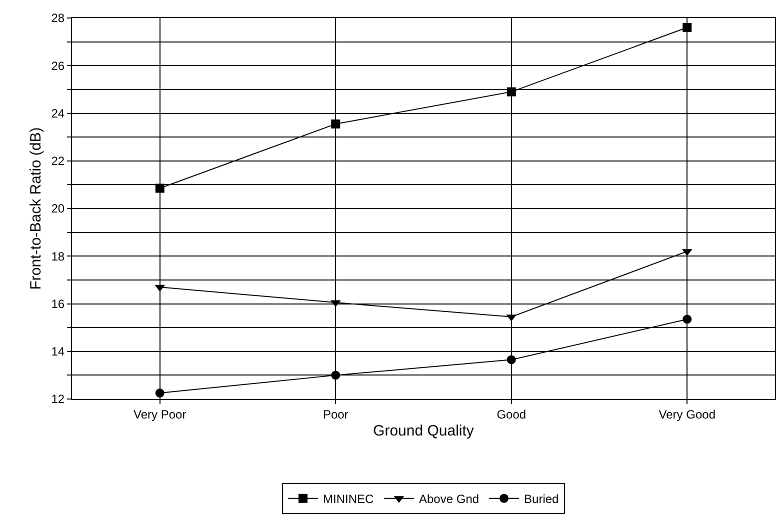  What do you see at coordinates (58, 256) in the screenshot?
I see `y-tick-label: 18` at bounding box center [58, 256].